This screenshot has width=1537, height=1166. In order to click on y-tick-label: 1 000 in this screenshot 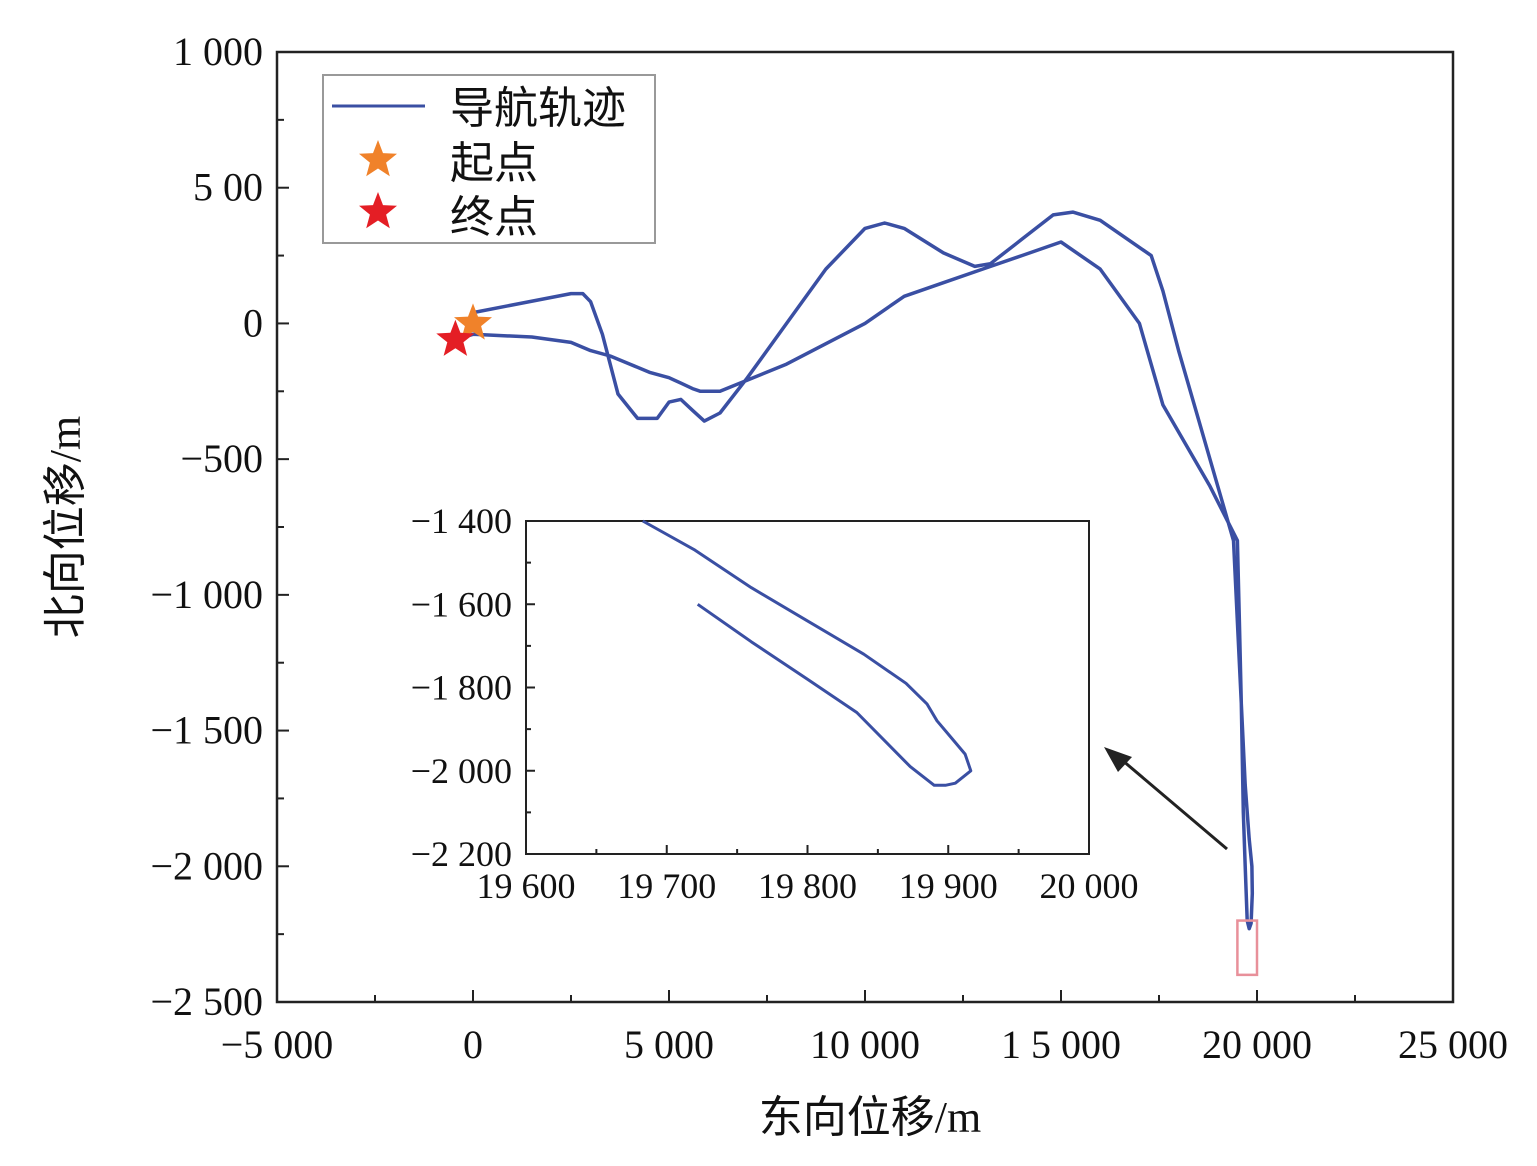, I will do `click(218, 51)`.